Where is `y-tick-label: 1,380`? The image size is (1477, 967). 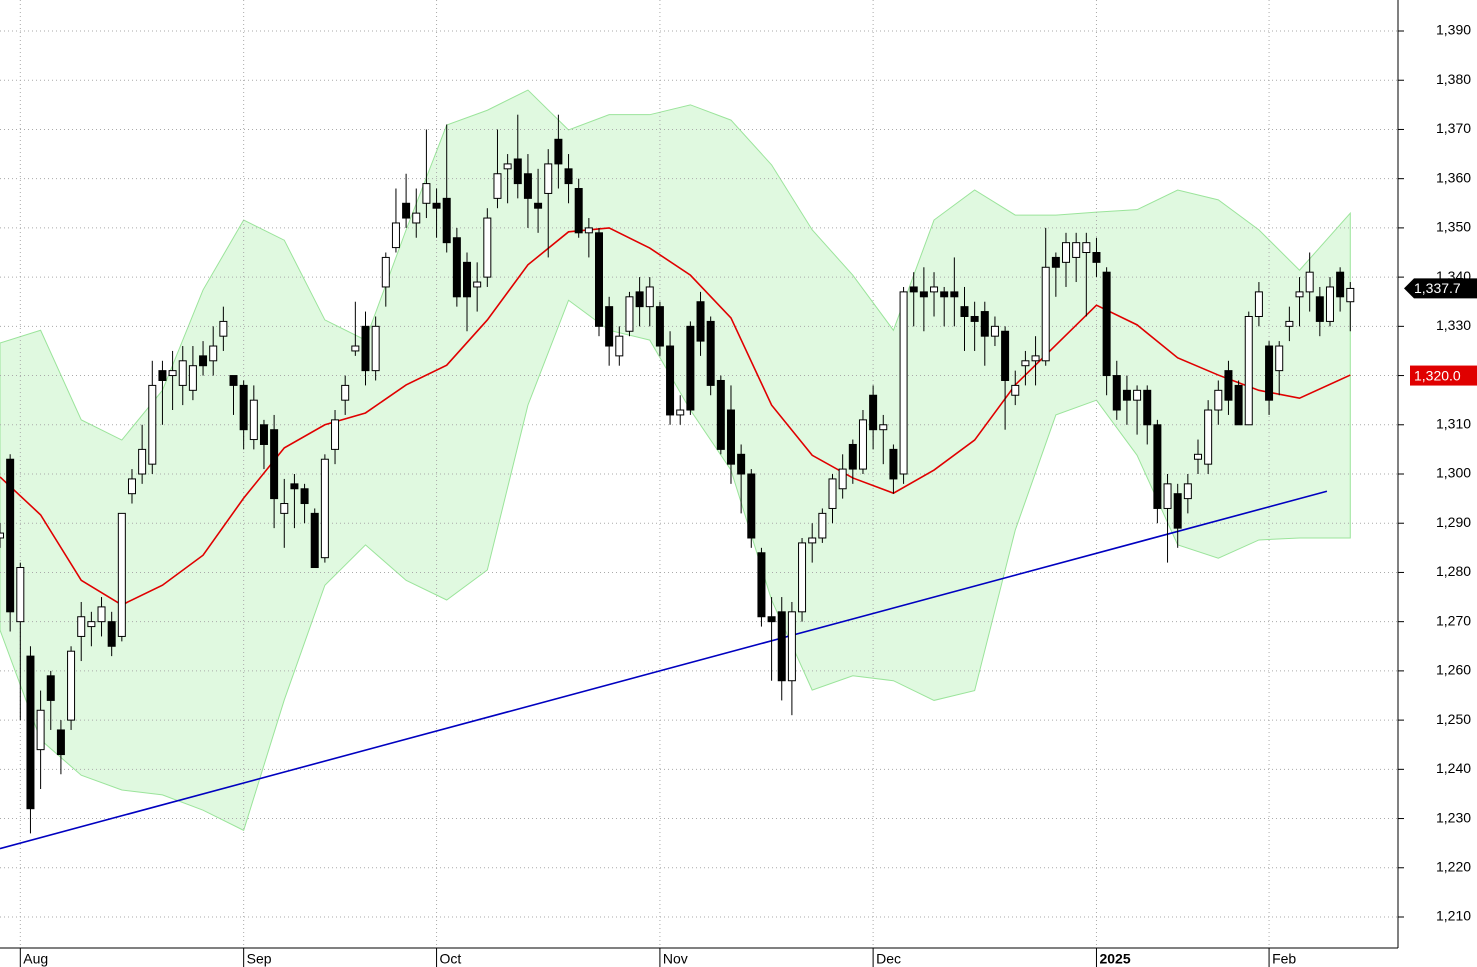 y-tick-label: 1,380 is located at coordinates (1453, 79).